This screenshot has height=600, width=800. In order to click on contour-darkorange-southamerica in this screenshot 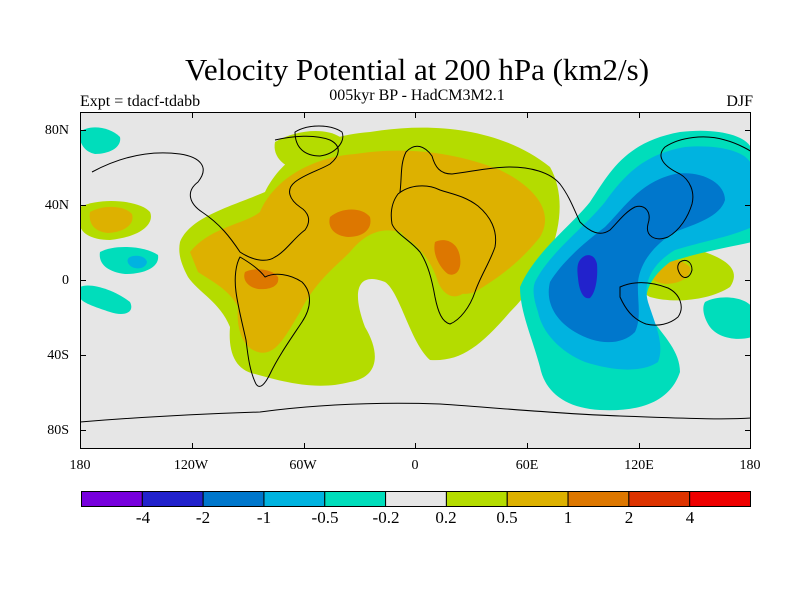, I will do `click(261, 279)`.